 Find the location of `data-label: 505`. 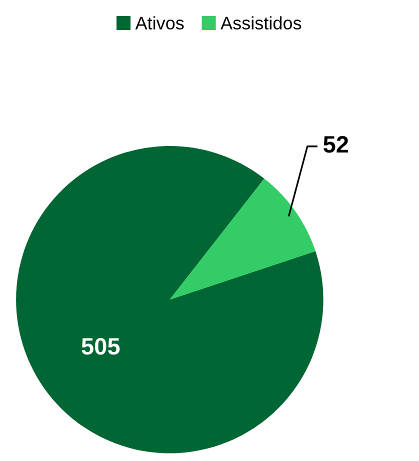

data-label: 505 is located at coordinates (101, 346).